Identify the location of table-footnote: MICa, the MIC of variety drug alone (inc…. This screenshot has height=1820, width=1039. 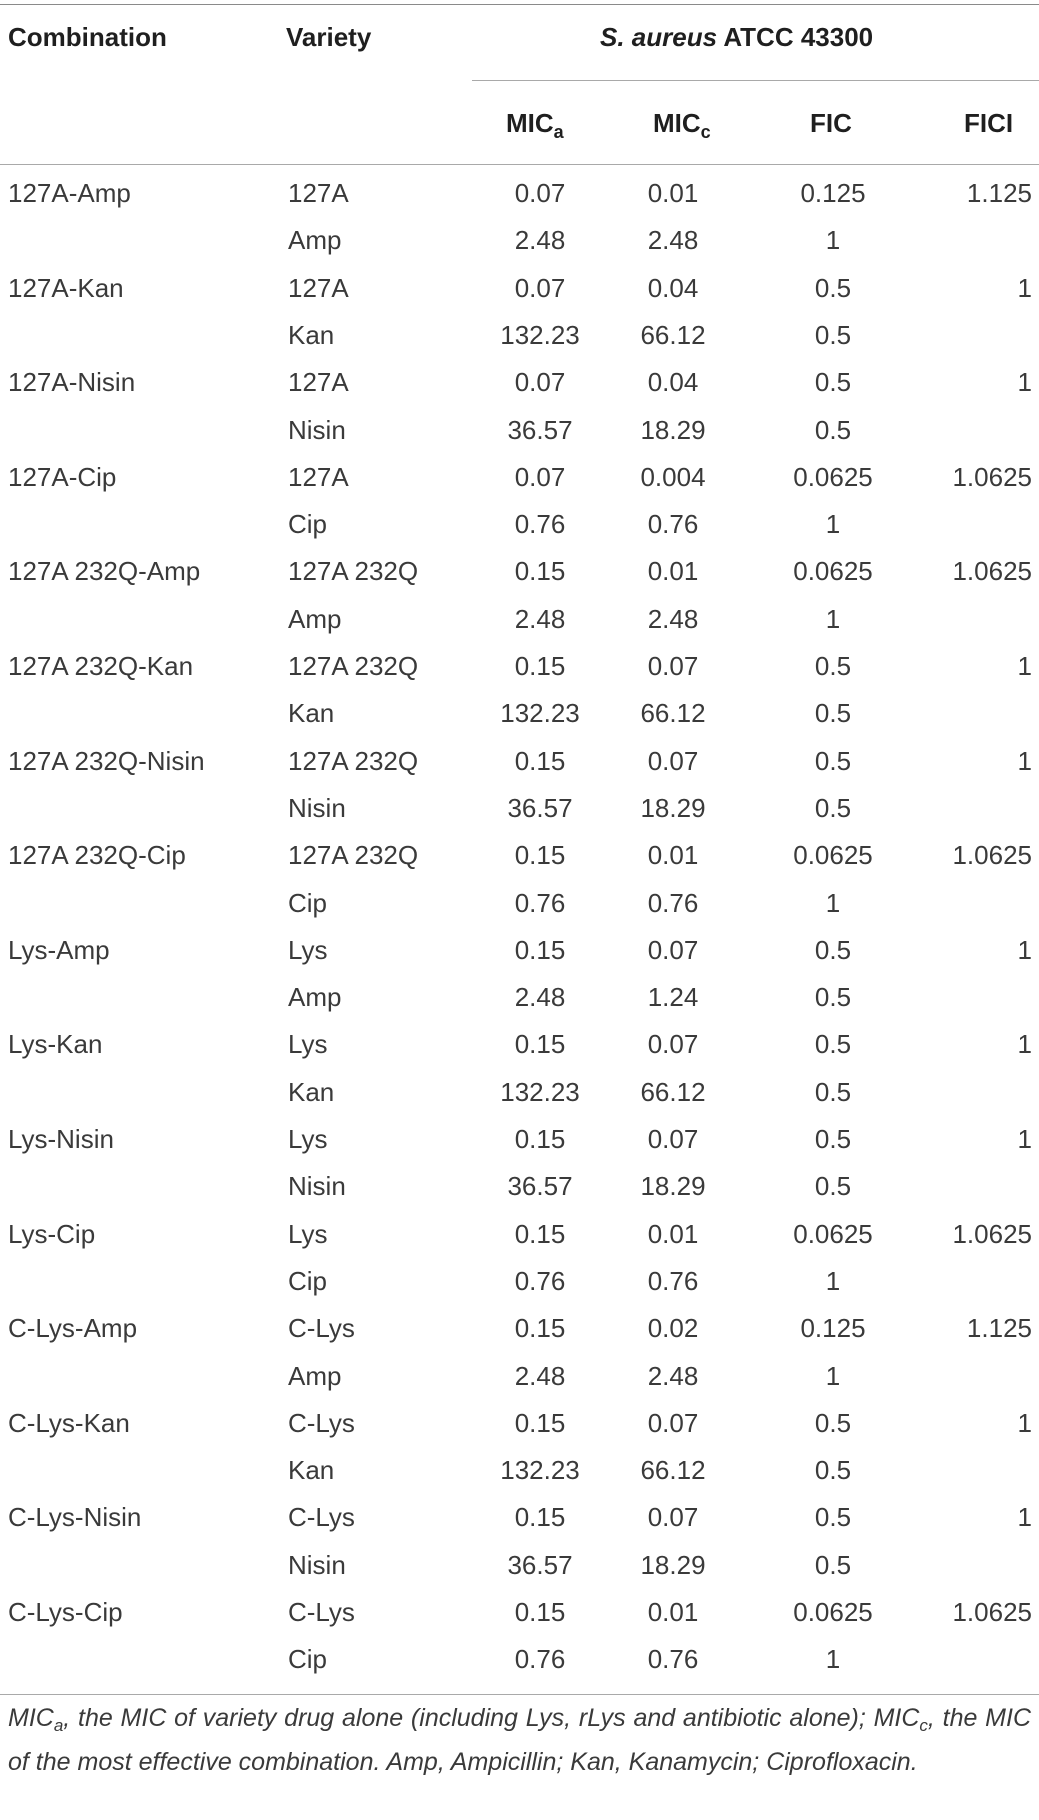
(519, 1740).